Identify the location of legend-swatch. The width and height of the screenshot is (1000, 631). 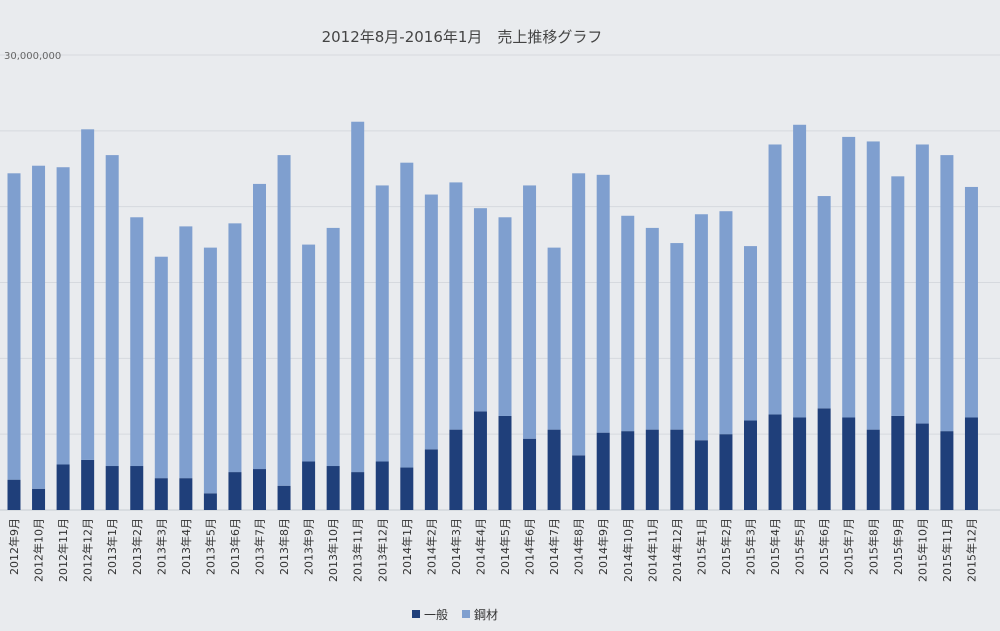
(416, 614).